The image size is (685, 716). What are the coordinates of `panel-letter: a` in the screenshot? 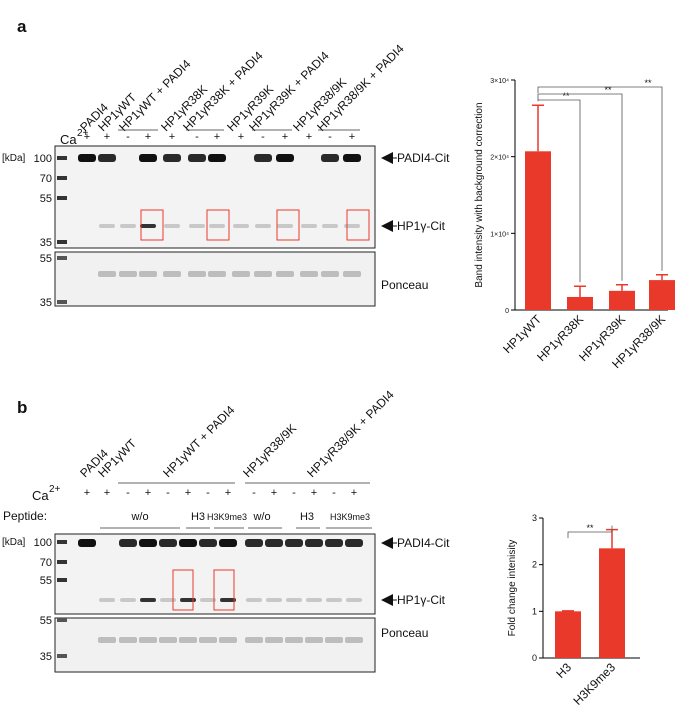 It's located at (22, 26).